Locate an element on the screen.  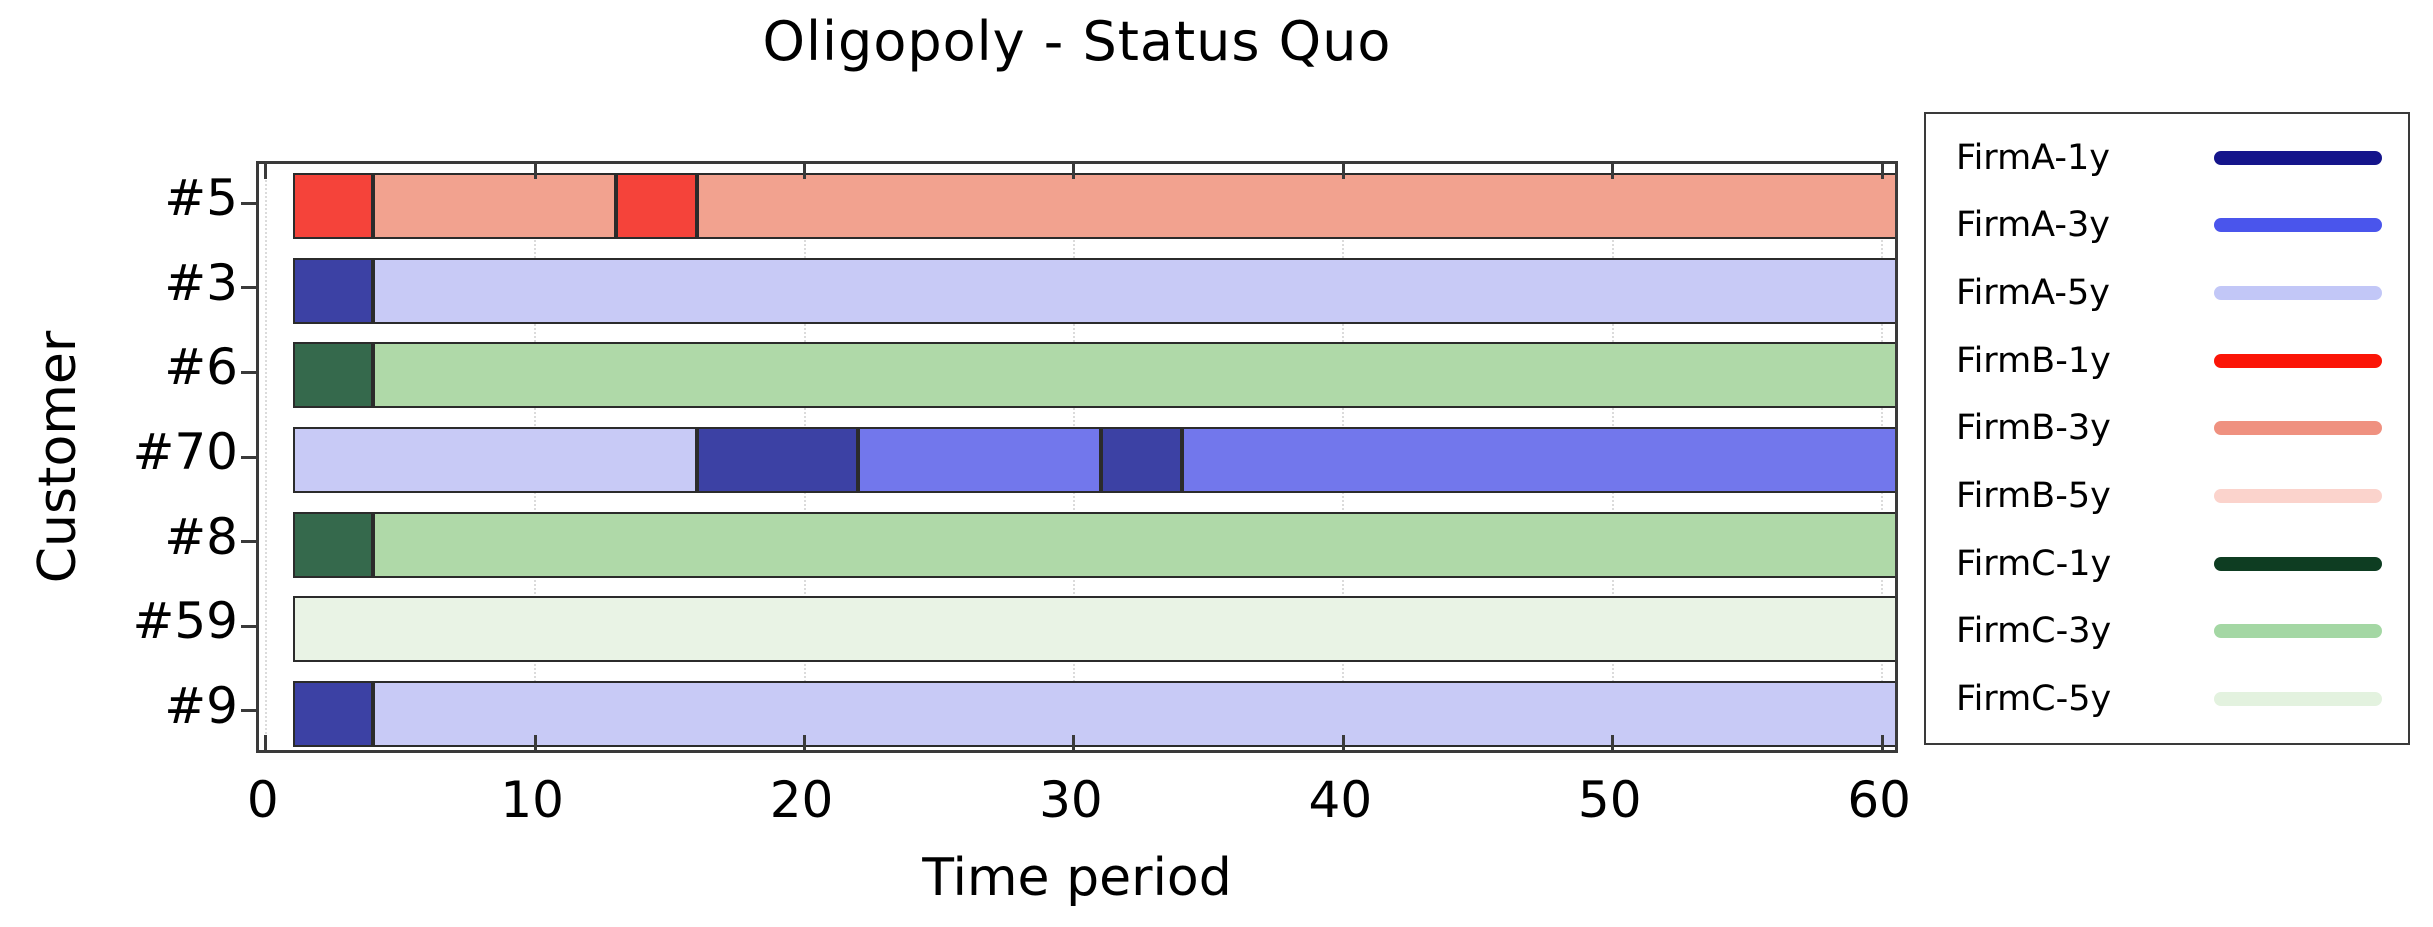
legend-label: FirmC-1y is located at coordinates (2034, 563).